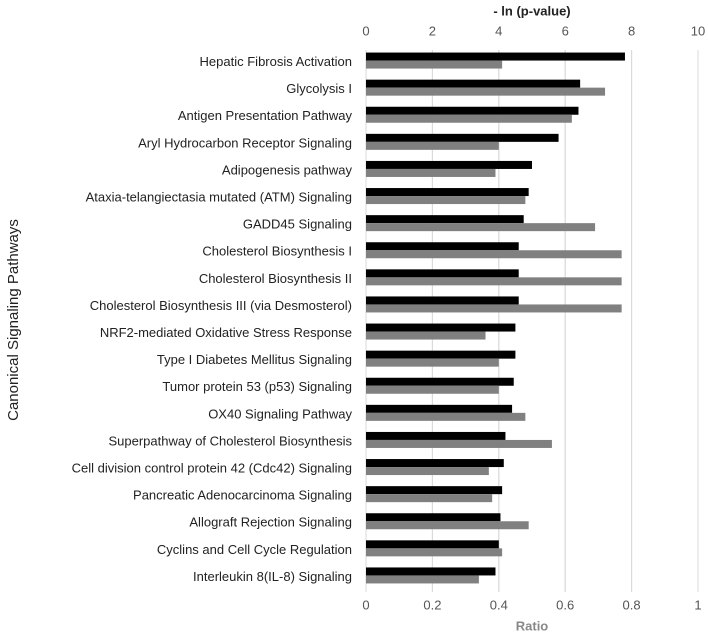 This screenshot has height=637, width=708. Describe the element at coordinates (245, 142) in the screenshot. I see `category-label: Aryl Hydrocarbon Receptor Signaling` at that location.